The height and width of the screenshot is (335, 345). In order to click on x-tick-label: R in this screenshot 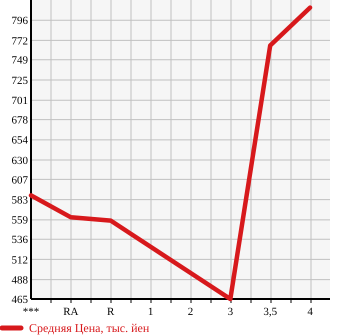, I will do `click(111, 312)`.